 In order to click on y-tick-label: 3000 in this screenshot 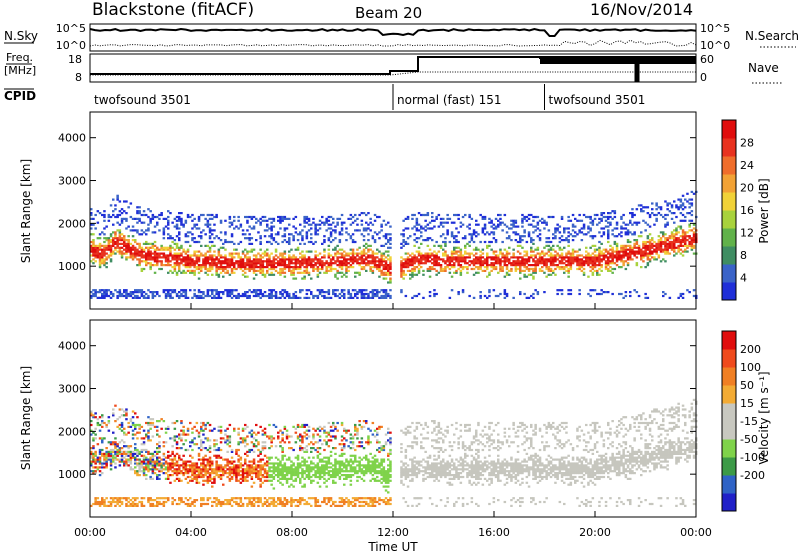, I will do `click(72, 181)`.